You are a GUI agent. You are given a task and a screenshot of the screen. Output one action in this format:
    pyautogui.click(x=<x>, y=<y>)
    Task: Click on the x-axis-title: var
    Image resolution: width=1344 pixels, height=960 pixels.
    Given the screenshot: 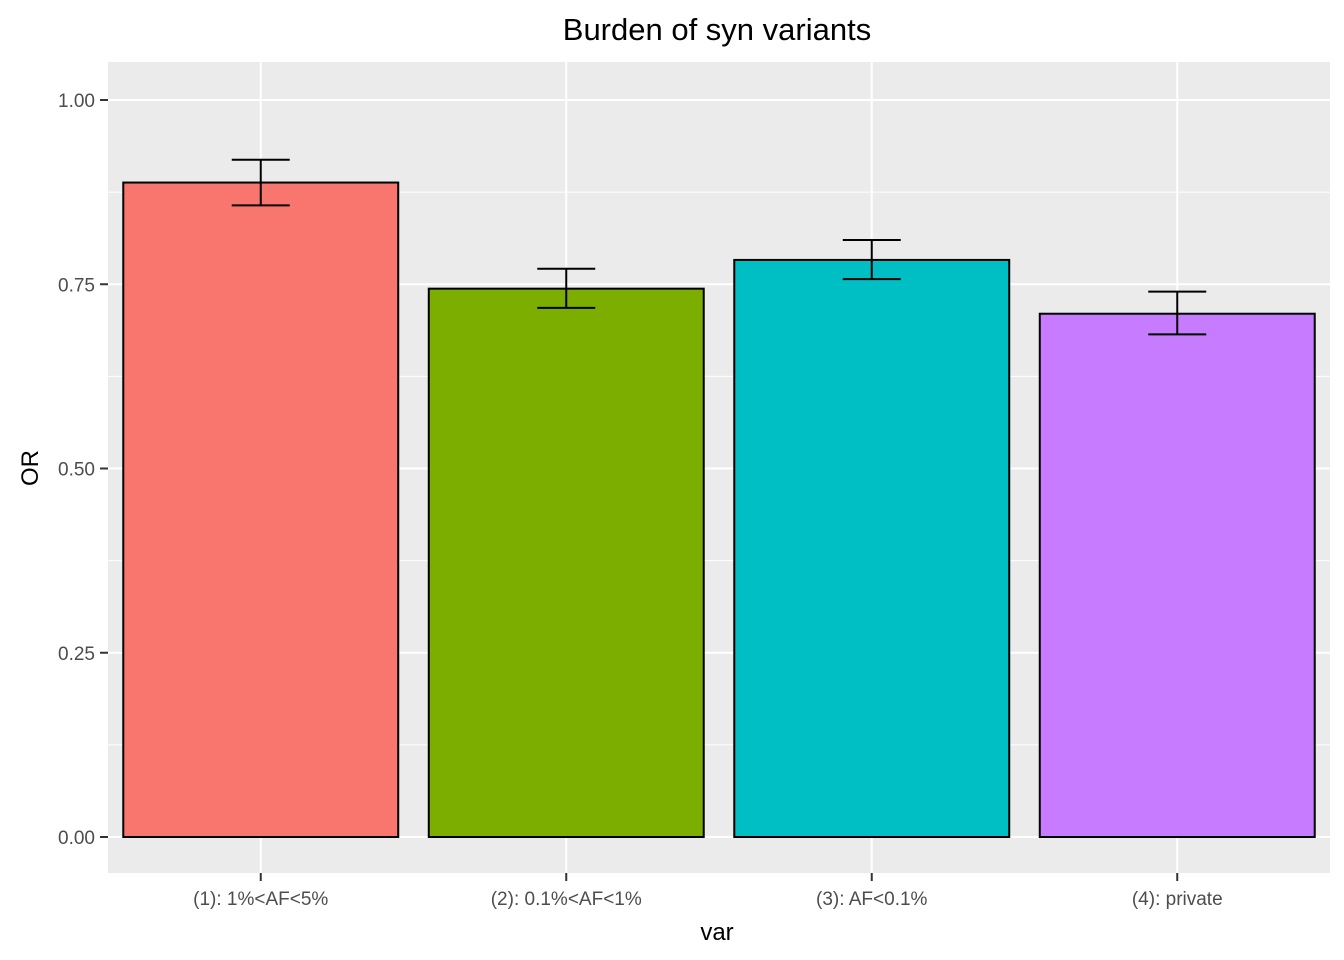 What is the action you would take?
    pyautogui.click(x=716, y=932)
    